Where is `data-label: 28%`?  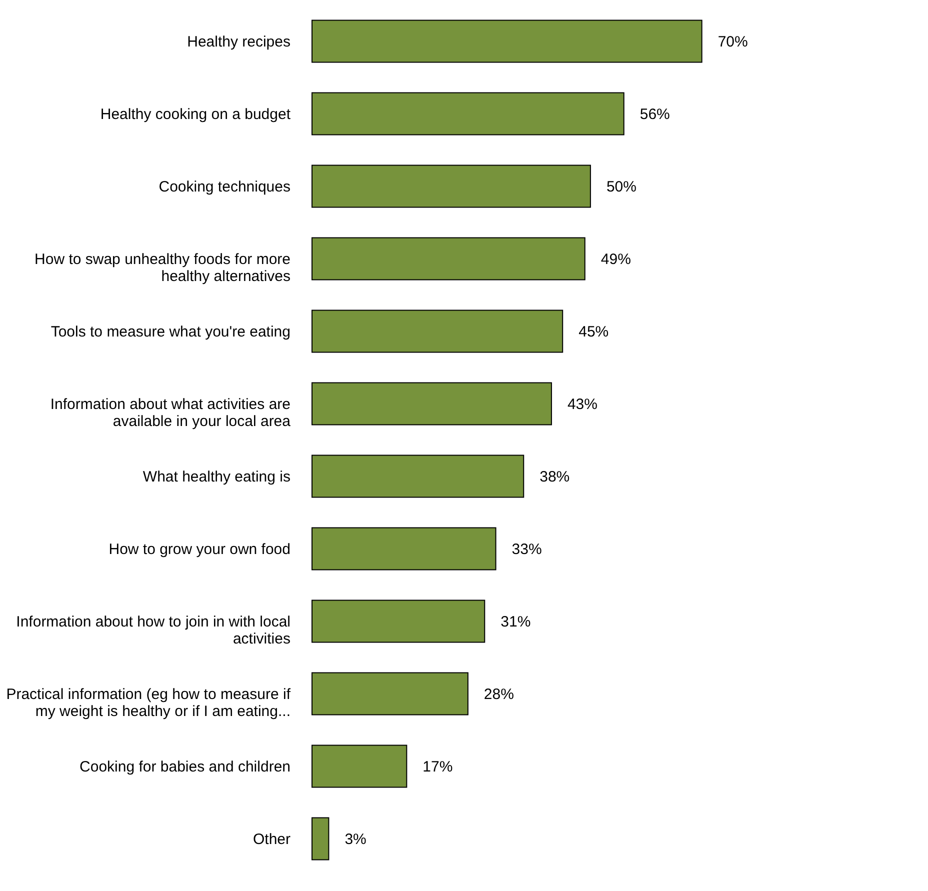 data-label: 28% is located at coordinates (499, 694).